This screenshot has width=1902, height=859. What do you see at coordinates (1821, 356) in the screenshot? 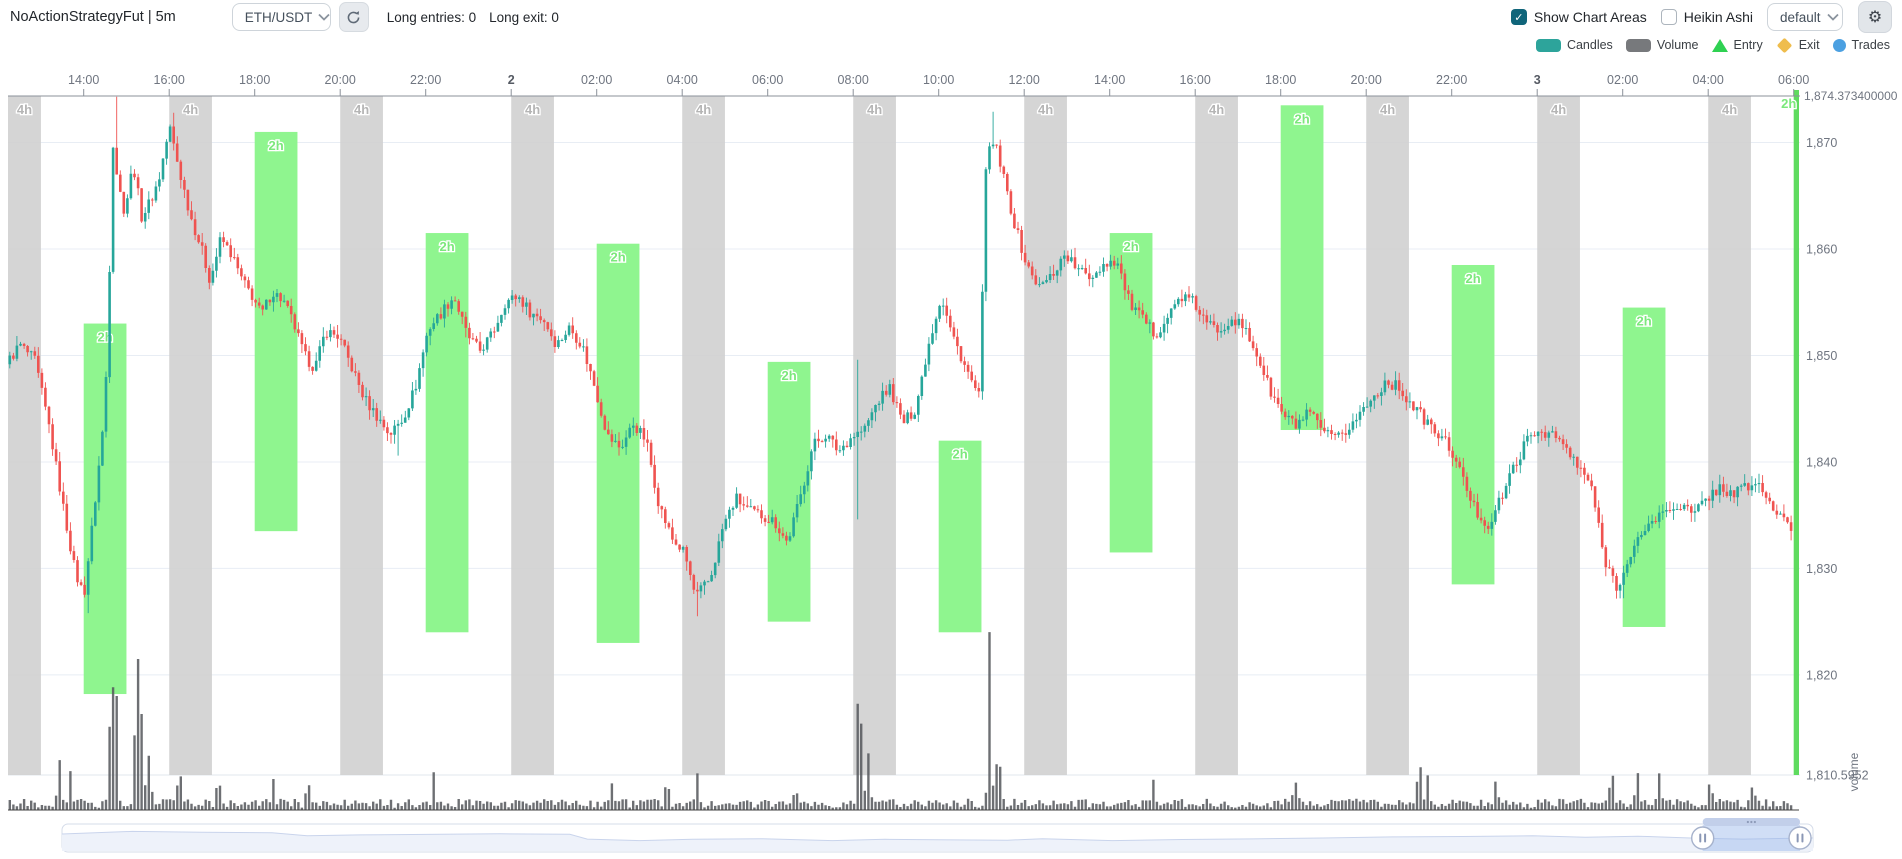
I see `svg-text: 1,850` at bounding box center [1821, 356].